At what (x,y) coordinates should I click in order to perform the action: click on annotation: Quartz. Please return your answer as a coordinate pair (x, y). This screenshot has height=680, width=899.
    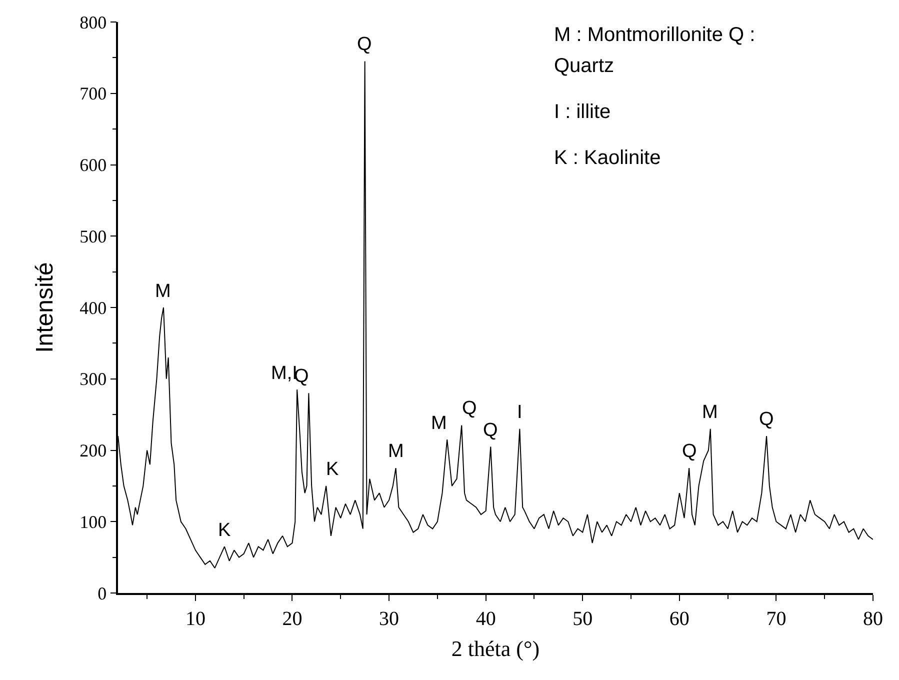
    Looking at the image, I should click on (584, 66).